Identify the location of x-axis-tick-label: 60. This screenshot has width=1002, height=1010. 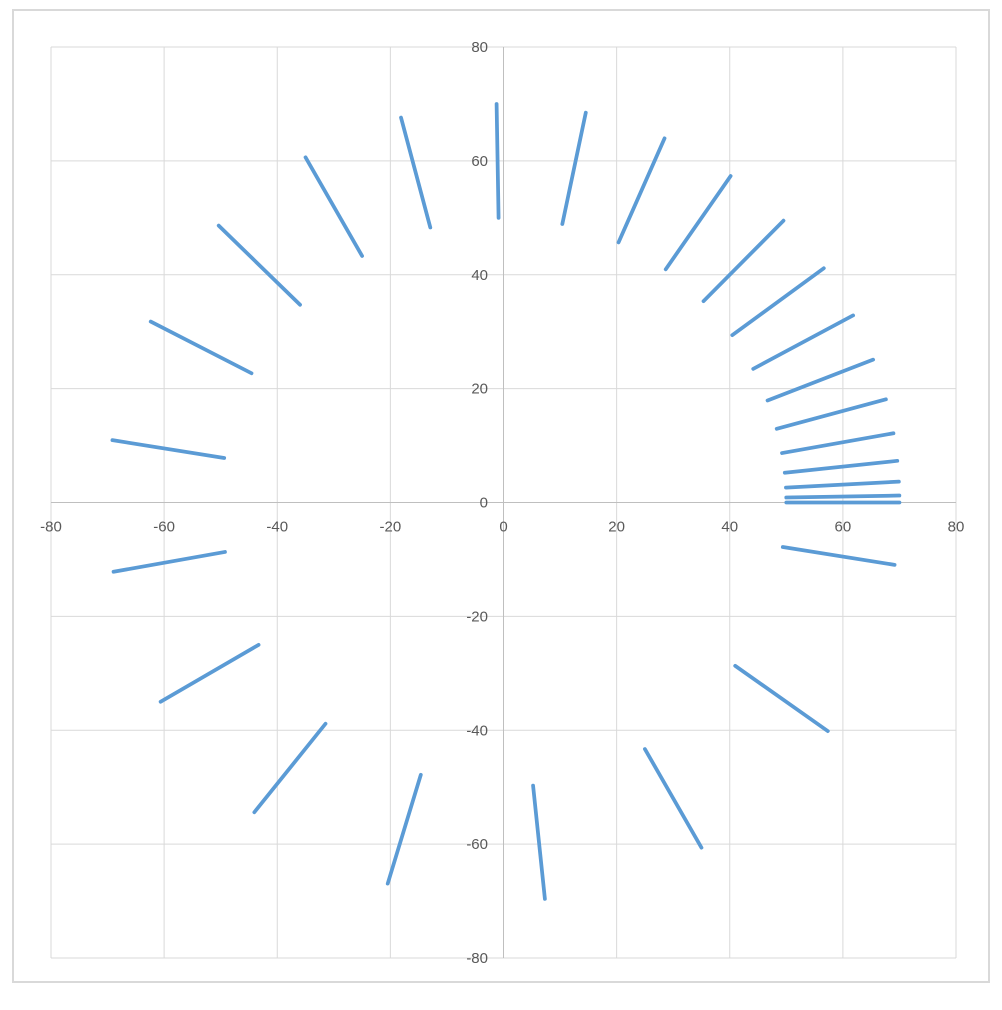
(843, 527).